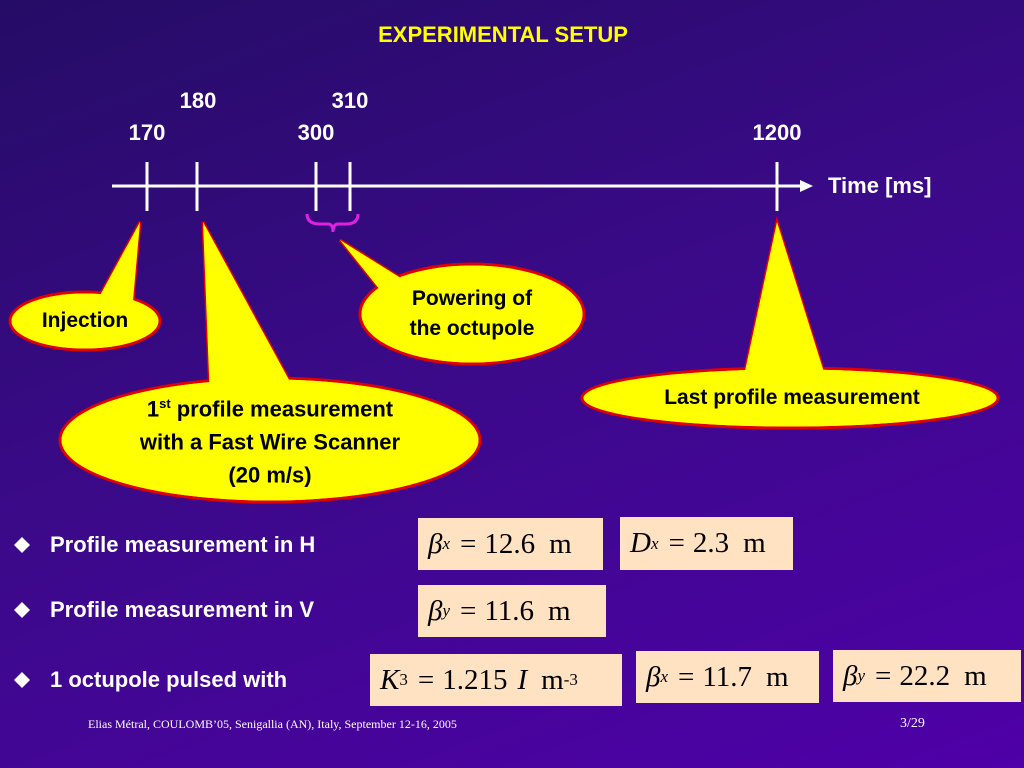 The image size is (1024, 768). I want to click on axis-label: Time [ms], so click(880, 185).